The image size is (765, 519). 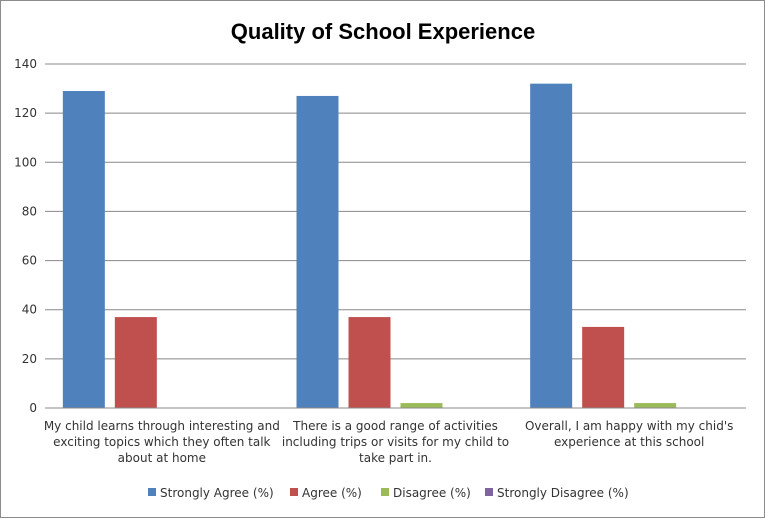 What do you see at coordinates (395, 458) in the screenshot?
I see `category-label: take part in.` at bounding box center [395, 458].